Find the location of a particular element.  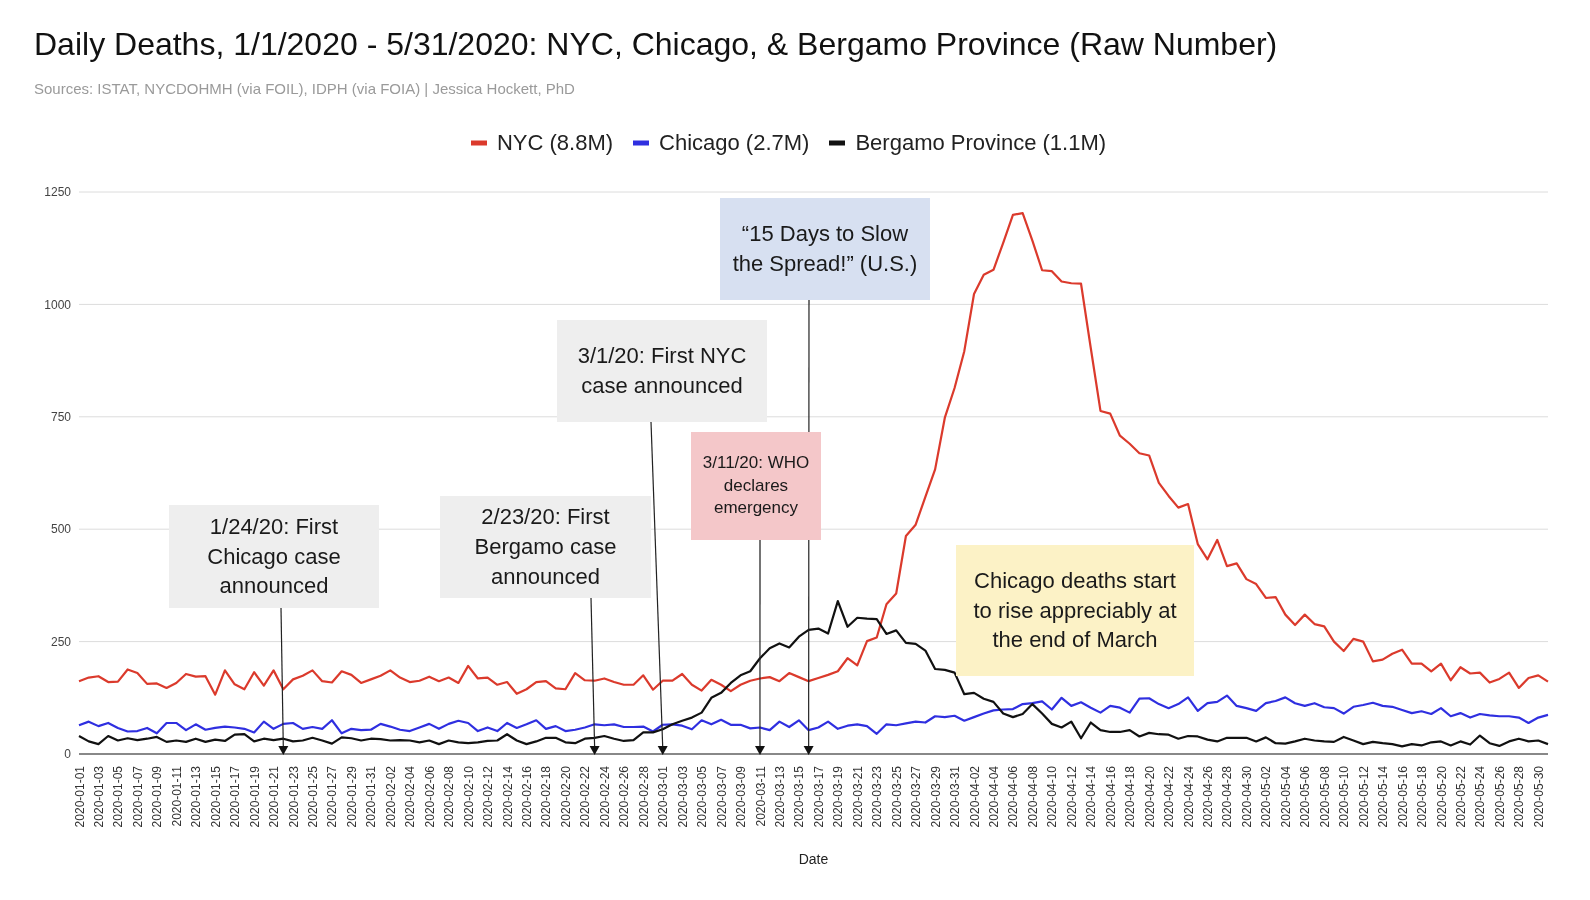

x-tick-label: 2020-01-11 is located at coordinates (176, 796).